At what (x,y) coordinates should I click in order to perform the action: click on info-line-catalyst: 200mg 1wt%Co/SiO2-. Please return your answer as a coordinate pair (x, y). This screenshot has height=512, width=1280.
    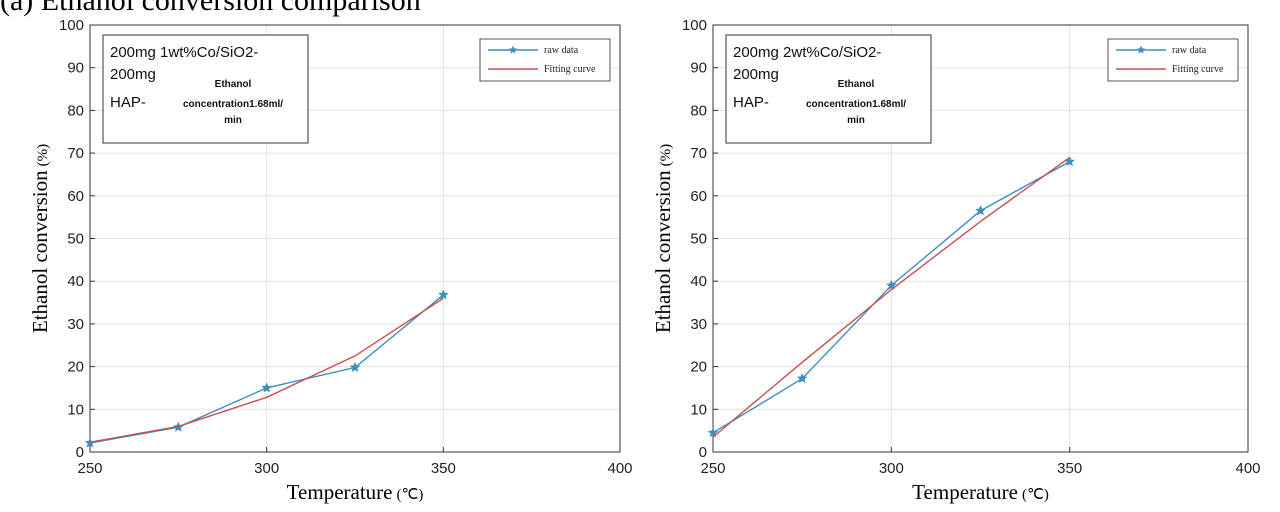
    Looking at the image, I should click on (184, 52).